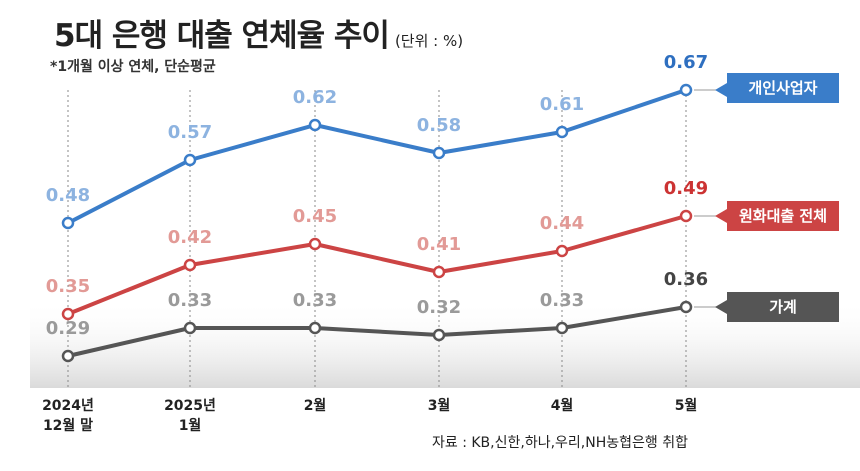 The image size is (860, 471). What do you see at coordinates (315, 216) in the screenshot?
I see `data-label-1-2: 0.45` at bounding box center [315, 216].